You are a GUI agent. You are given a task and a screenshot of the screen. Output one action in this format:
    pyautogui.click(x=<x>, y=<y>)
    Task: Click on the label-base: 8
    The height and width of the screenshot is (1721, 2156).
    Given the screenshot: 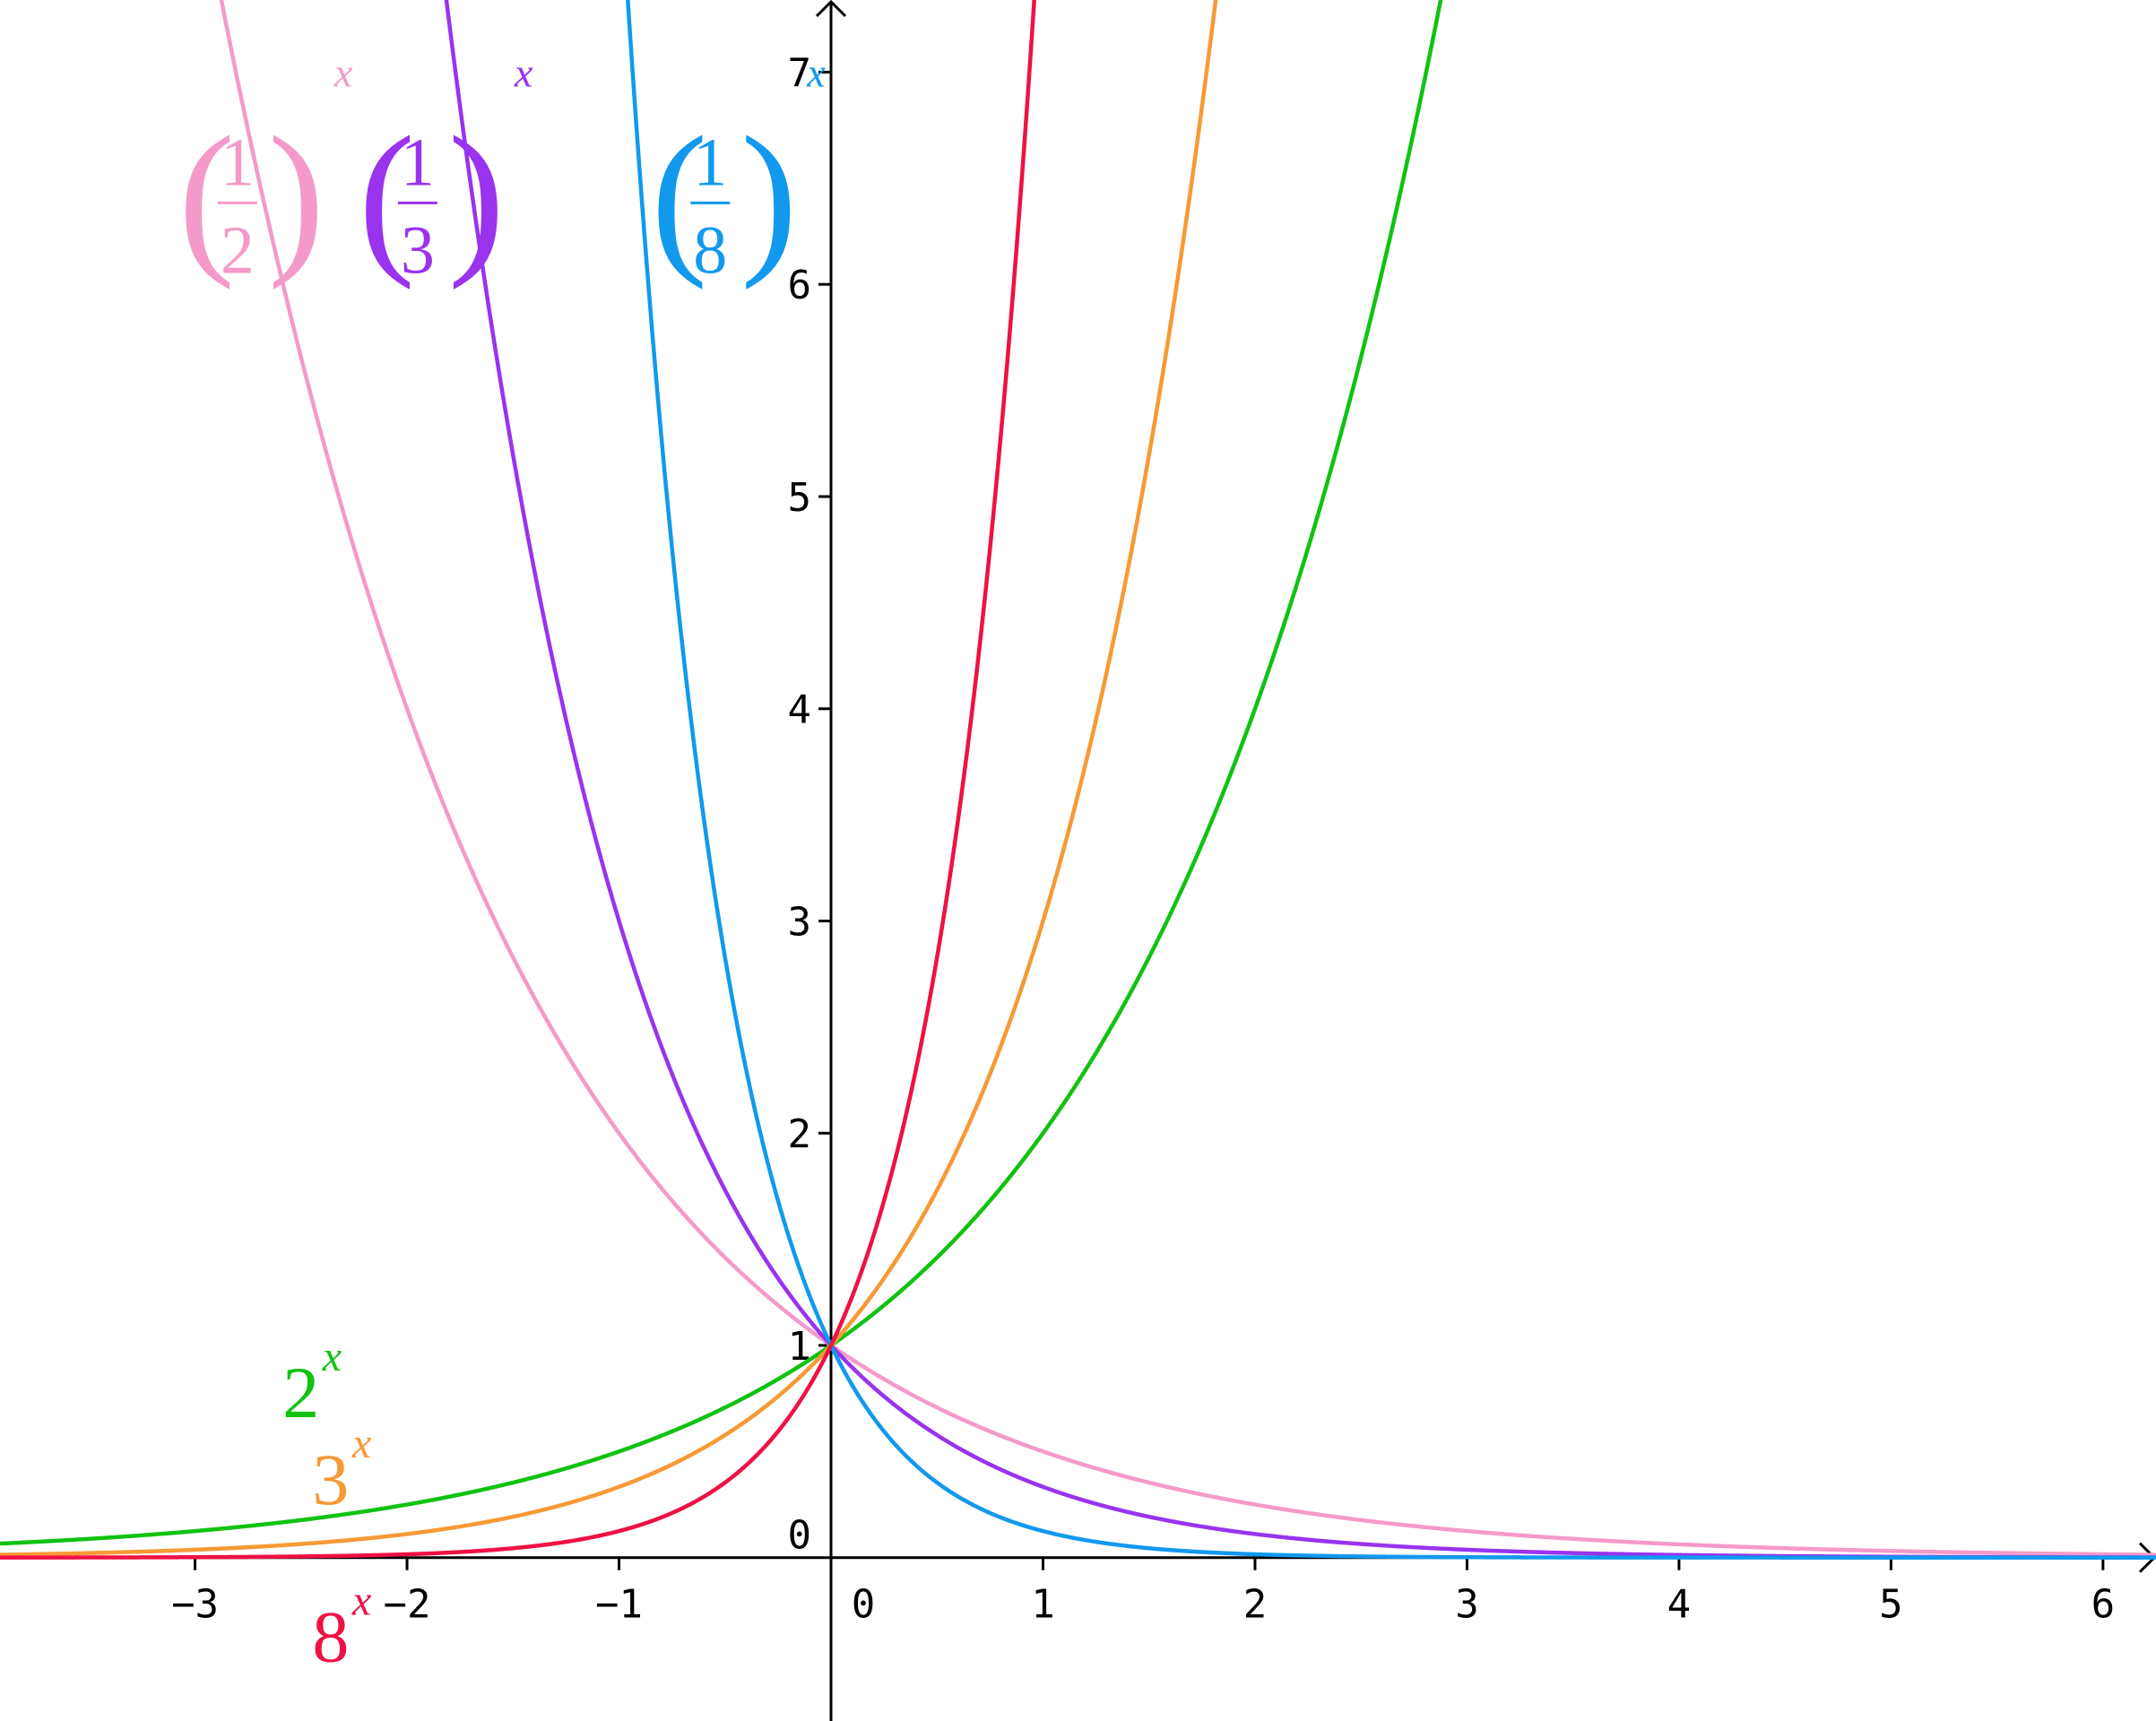 What is the action you would take?
    pyautogui.click(x=331, y=1636)
    